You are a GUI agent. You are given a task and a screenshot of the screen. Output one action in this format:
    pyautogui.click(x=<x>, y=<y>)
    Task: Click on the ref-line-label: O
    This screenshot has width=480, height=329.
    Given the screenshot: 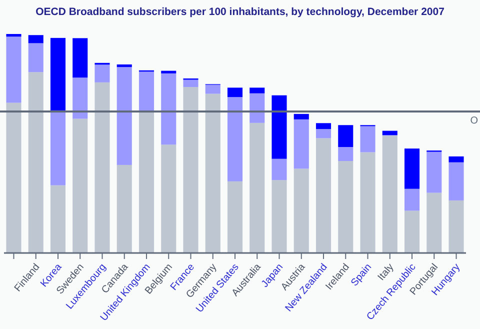 What is the action you would take?
    pyautogui.click(x=474, y=121)
    